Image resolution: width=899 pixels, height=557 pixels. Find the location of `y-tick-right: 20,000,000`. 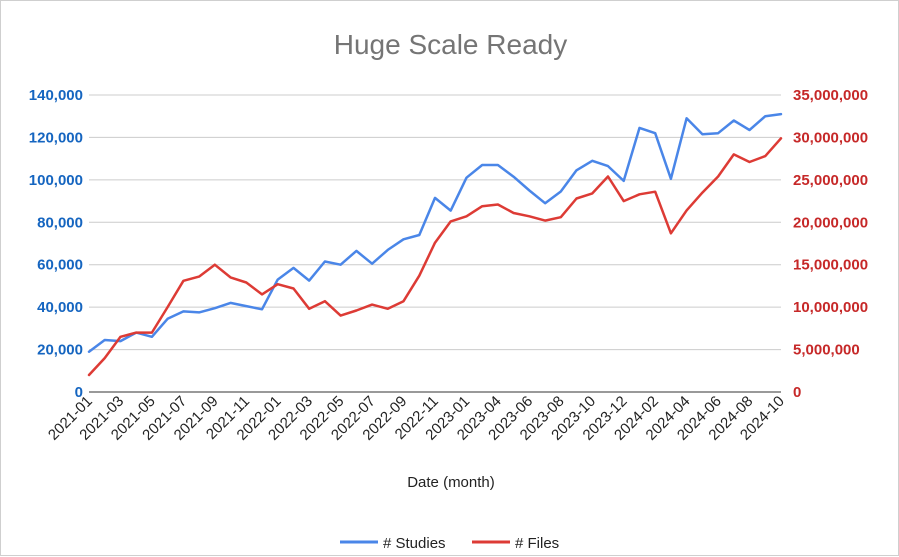

y-tick-right: 20,000,000 is located at coordinates (830, 222).